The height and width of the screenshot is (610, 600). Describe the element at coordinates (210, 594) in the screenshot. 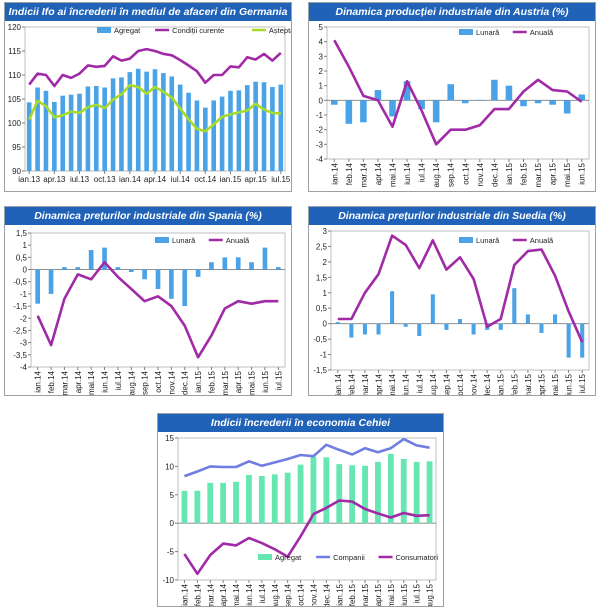

I see `x-tick-label: mar.14` at that location.